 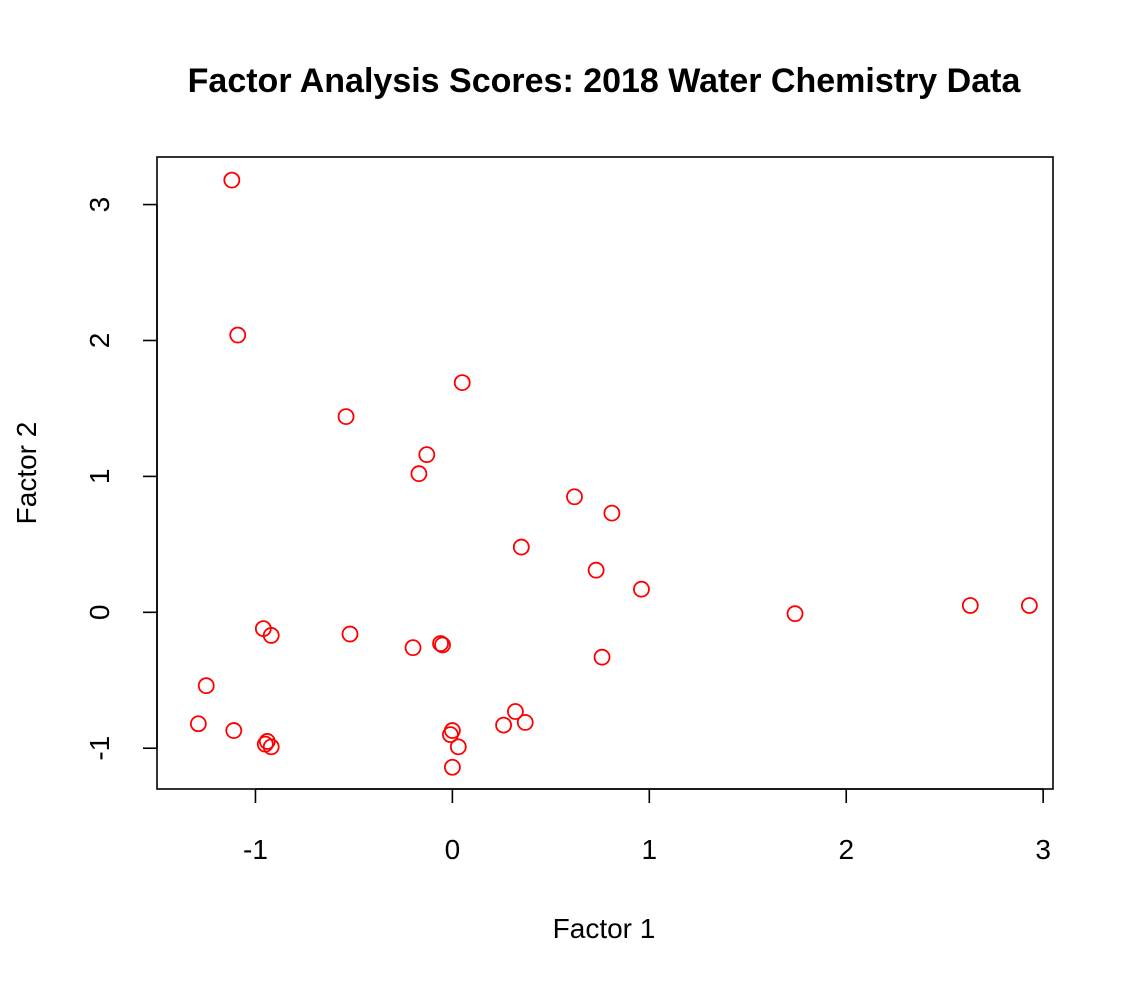 What do you see at coordinates (650, 849) in the screenshot?
I see `x-tick-label: 1` at bounding box center [650, 849].